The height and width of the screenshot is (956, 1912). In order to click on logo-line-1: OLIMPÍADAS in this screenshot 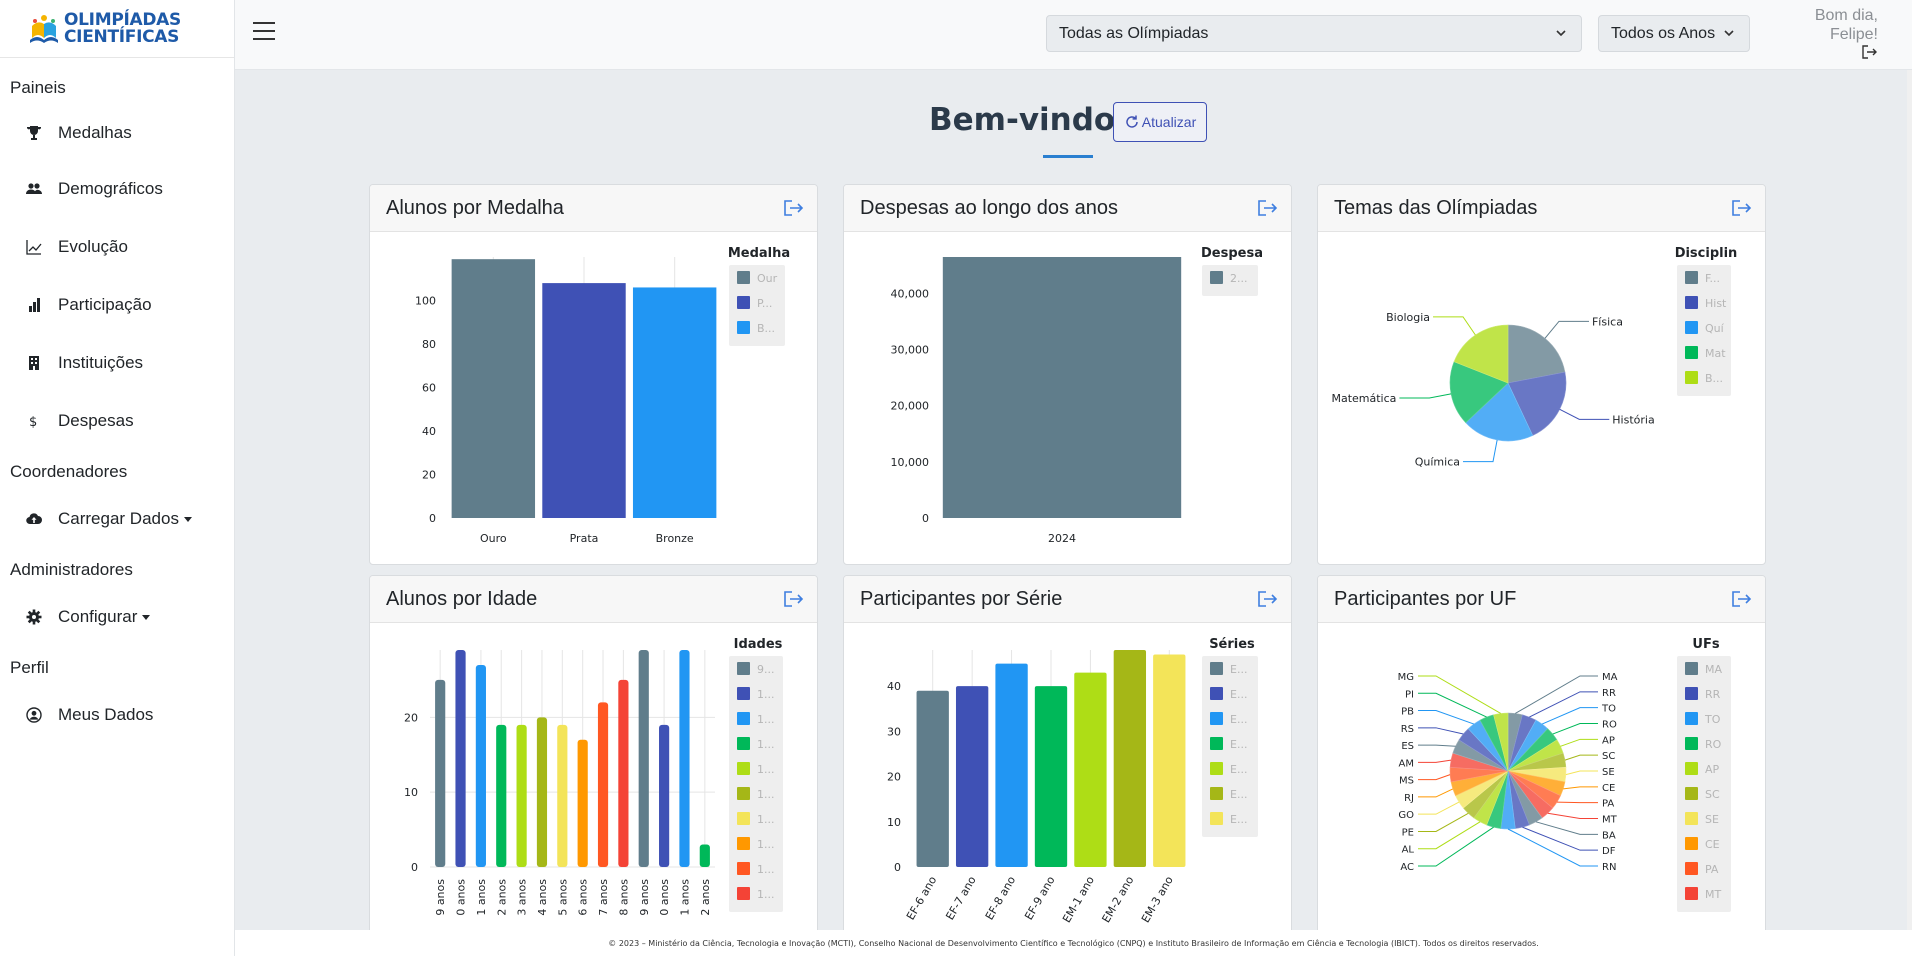, I will do `click(122, 19)`.